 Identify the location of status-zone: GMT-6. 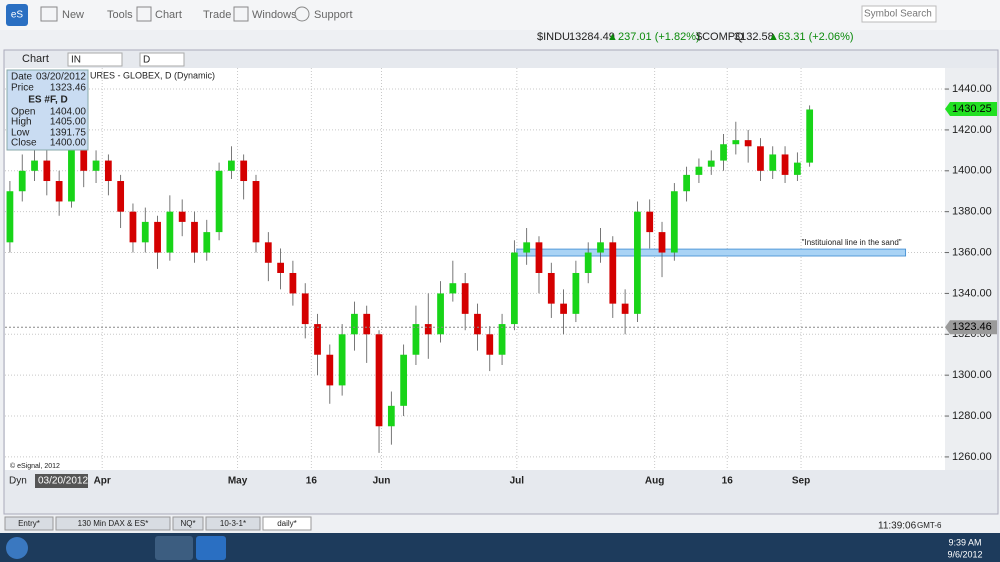
(929, 525).